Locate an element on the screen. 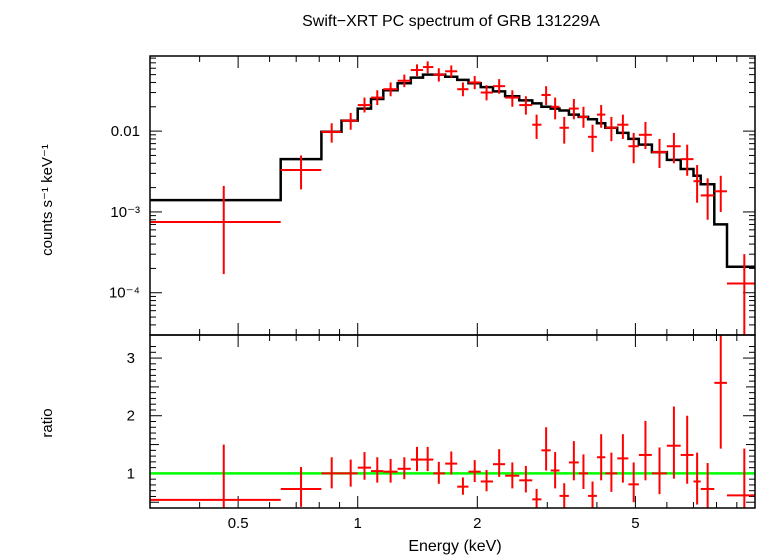  x-tick-label: 1 is located at coordinates (358, 523).